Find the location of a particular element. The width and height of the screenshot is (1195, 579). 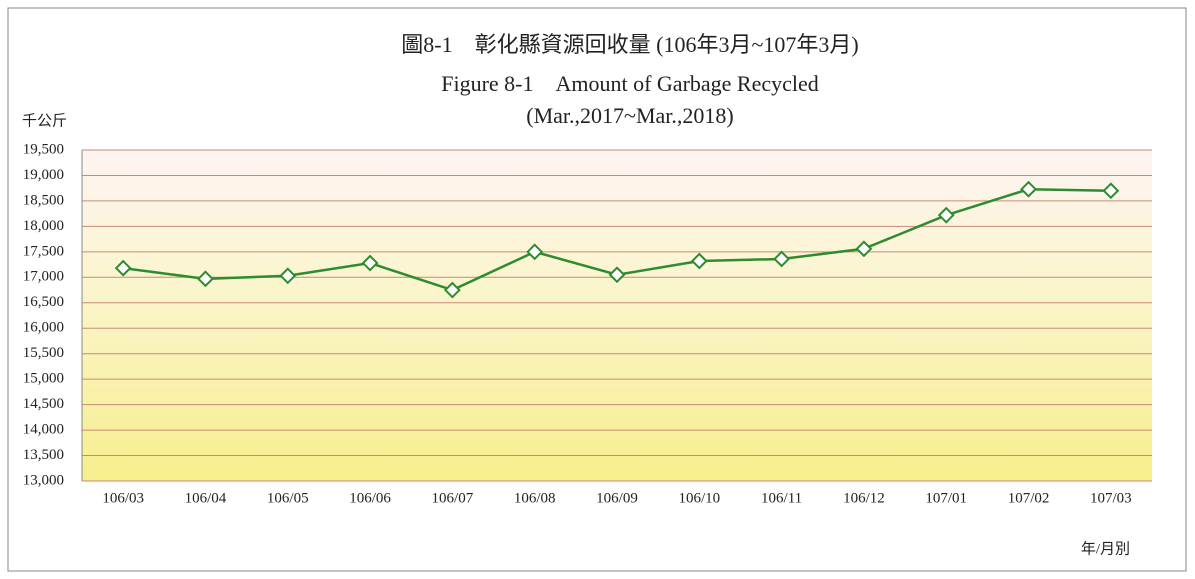

x-tick-label: 107/03 is located at coordinates (1111, 498).